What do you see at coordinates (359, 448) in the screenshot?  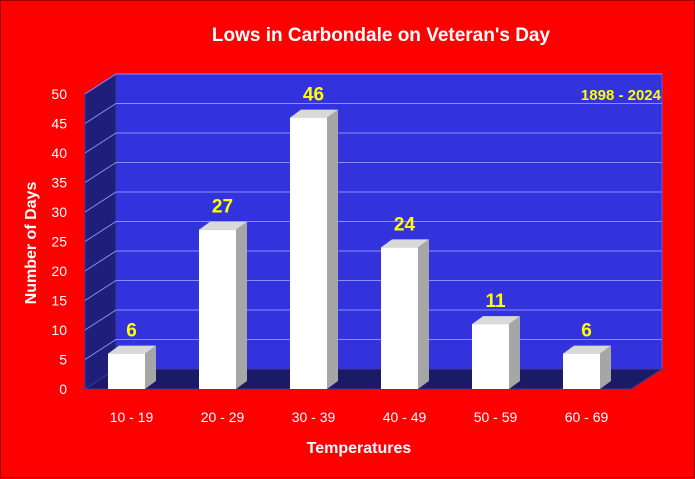 I see `x-axis-title: Temperatures` at bounding box center [359, 448].